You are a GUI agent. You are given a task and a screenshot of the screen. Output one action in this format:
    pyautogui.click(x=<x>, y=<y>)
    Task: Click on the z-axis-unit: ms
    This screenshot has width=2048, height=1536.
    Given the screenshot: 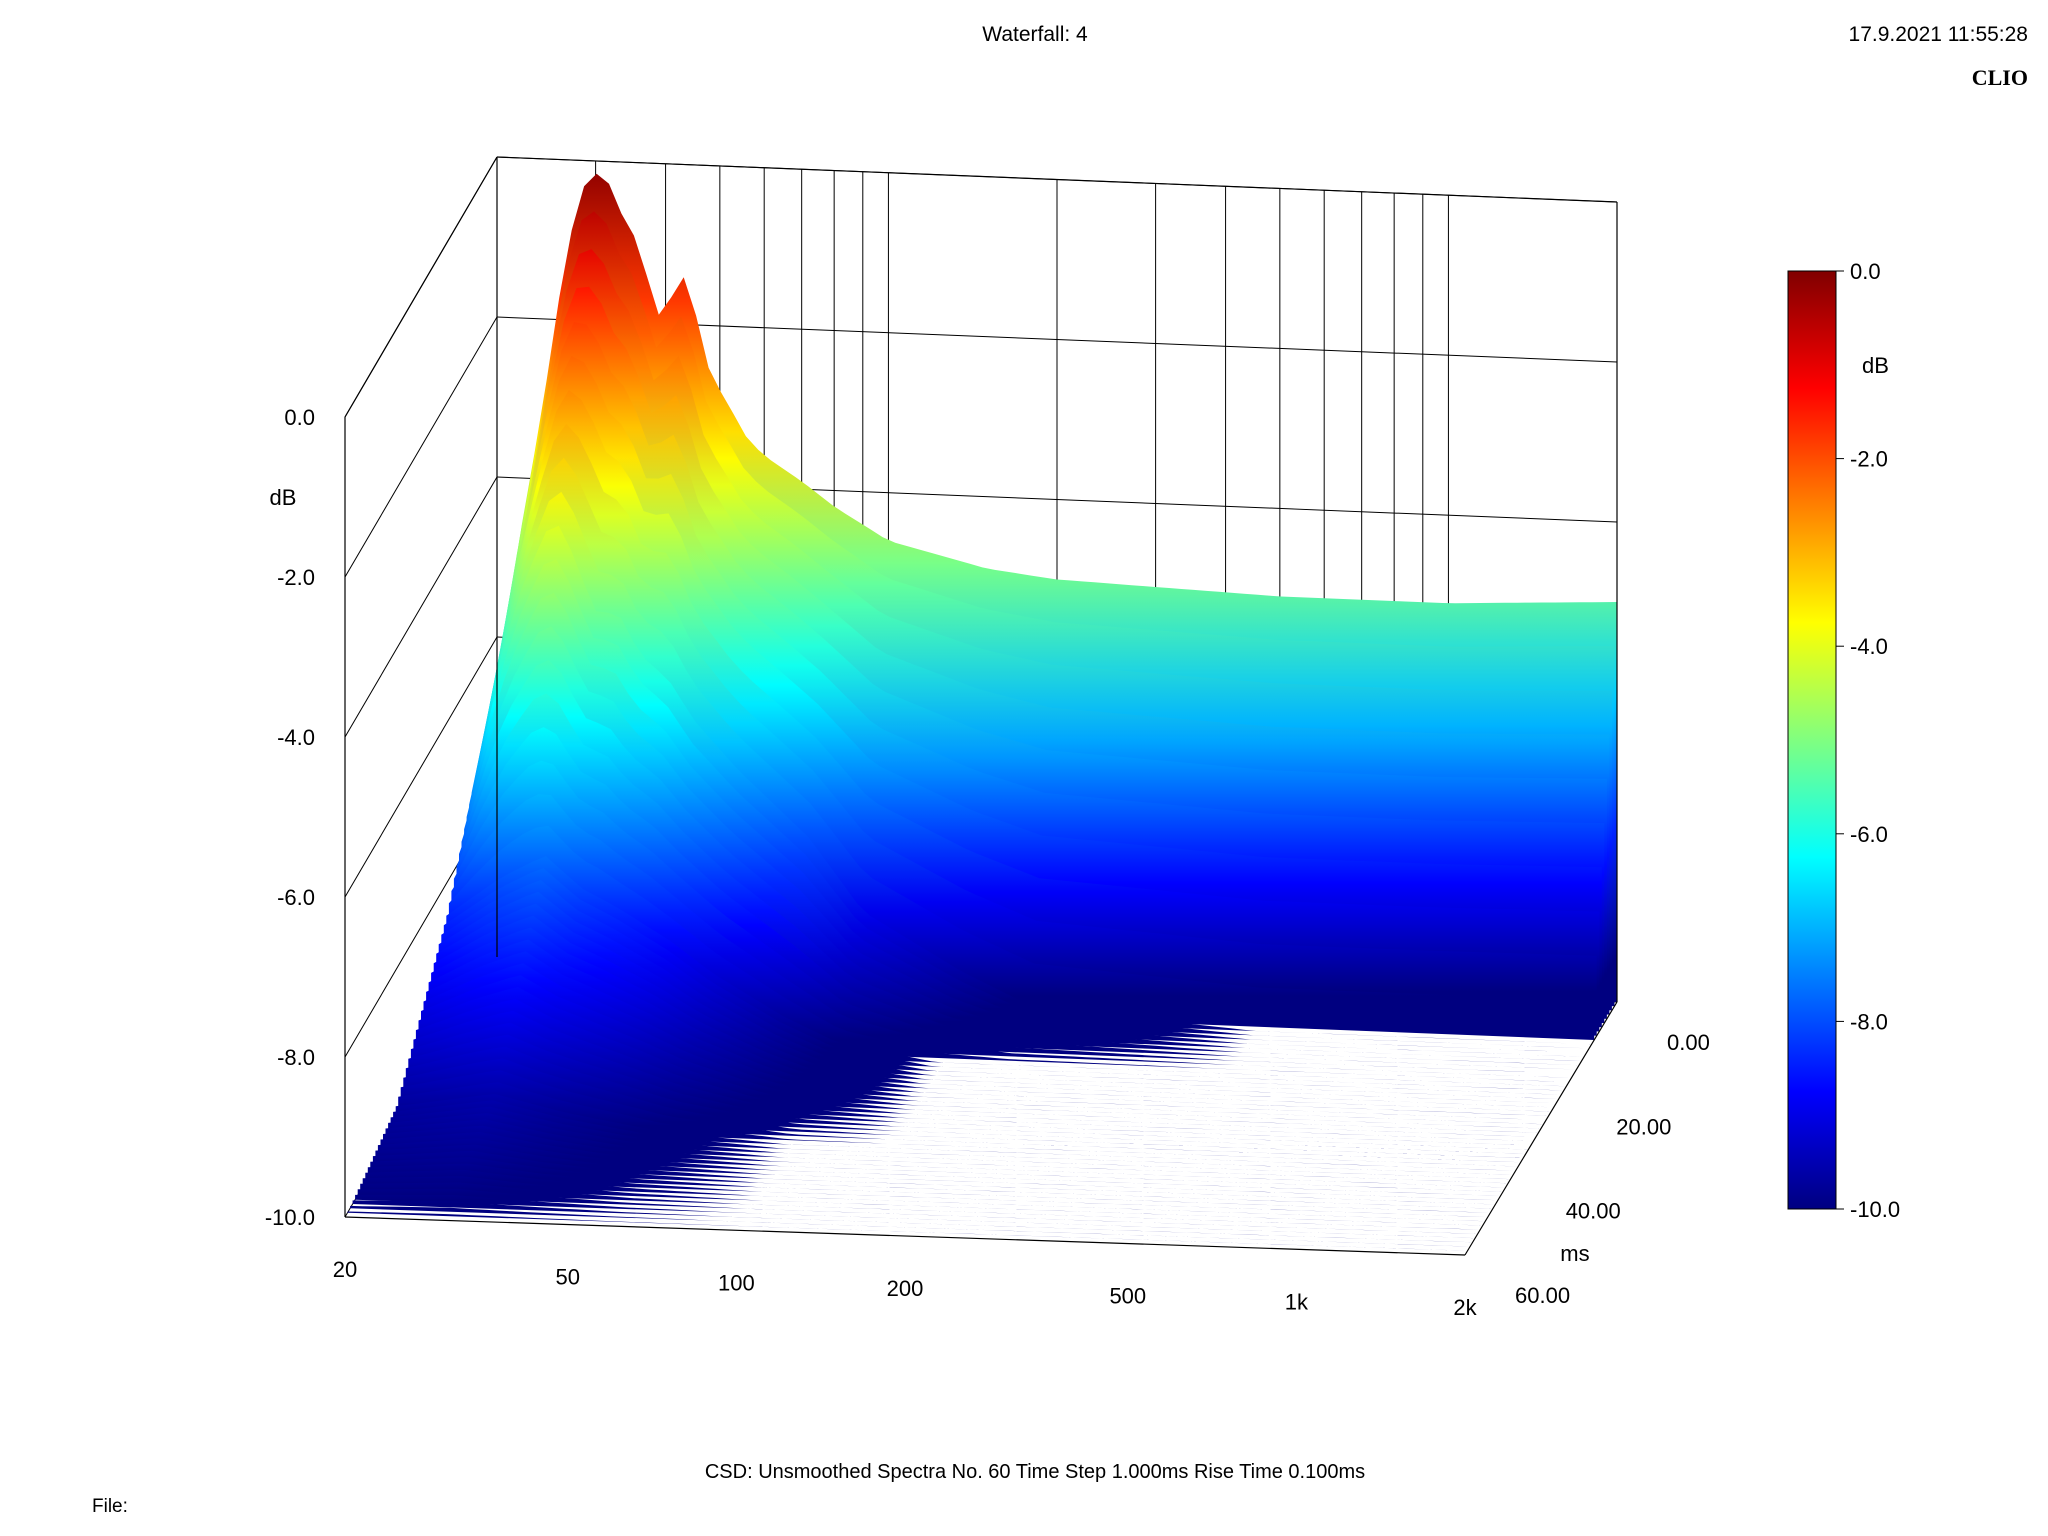 What is the action you would take?
    pyautogui.click(x=1574, y=1253)
    